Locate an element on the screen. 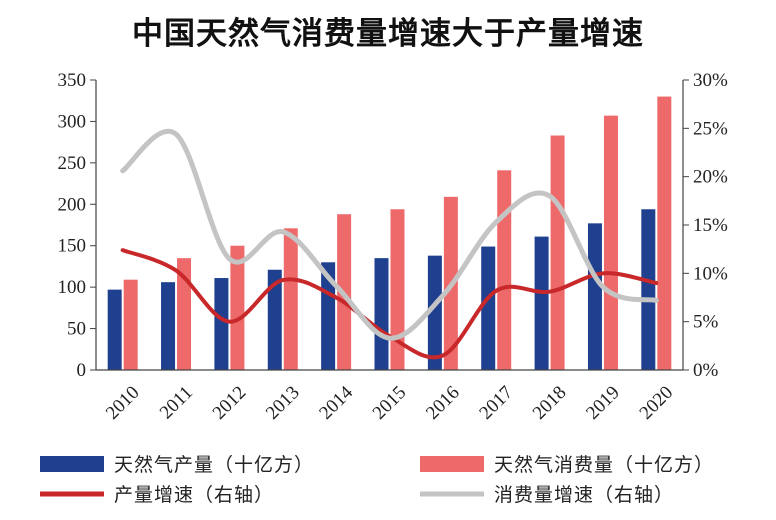  x-tick-label: 2016 is located at coordinates (443, 403).